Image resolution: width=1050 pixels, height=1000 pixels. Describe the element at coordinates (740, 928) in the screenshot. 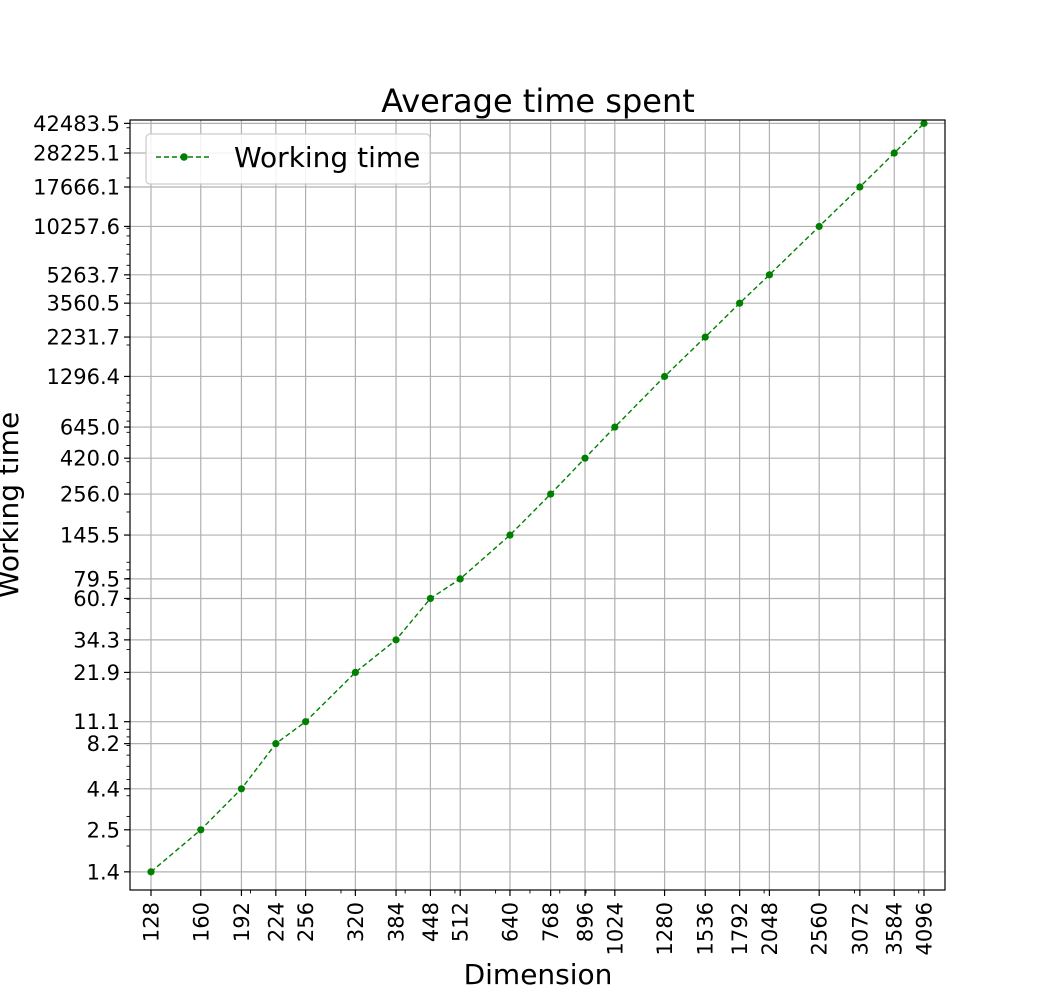

I see `x-tick-label: 1792` at that location.